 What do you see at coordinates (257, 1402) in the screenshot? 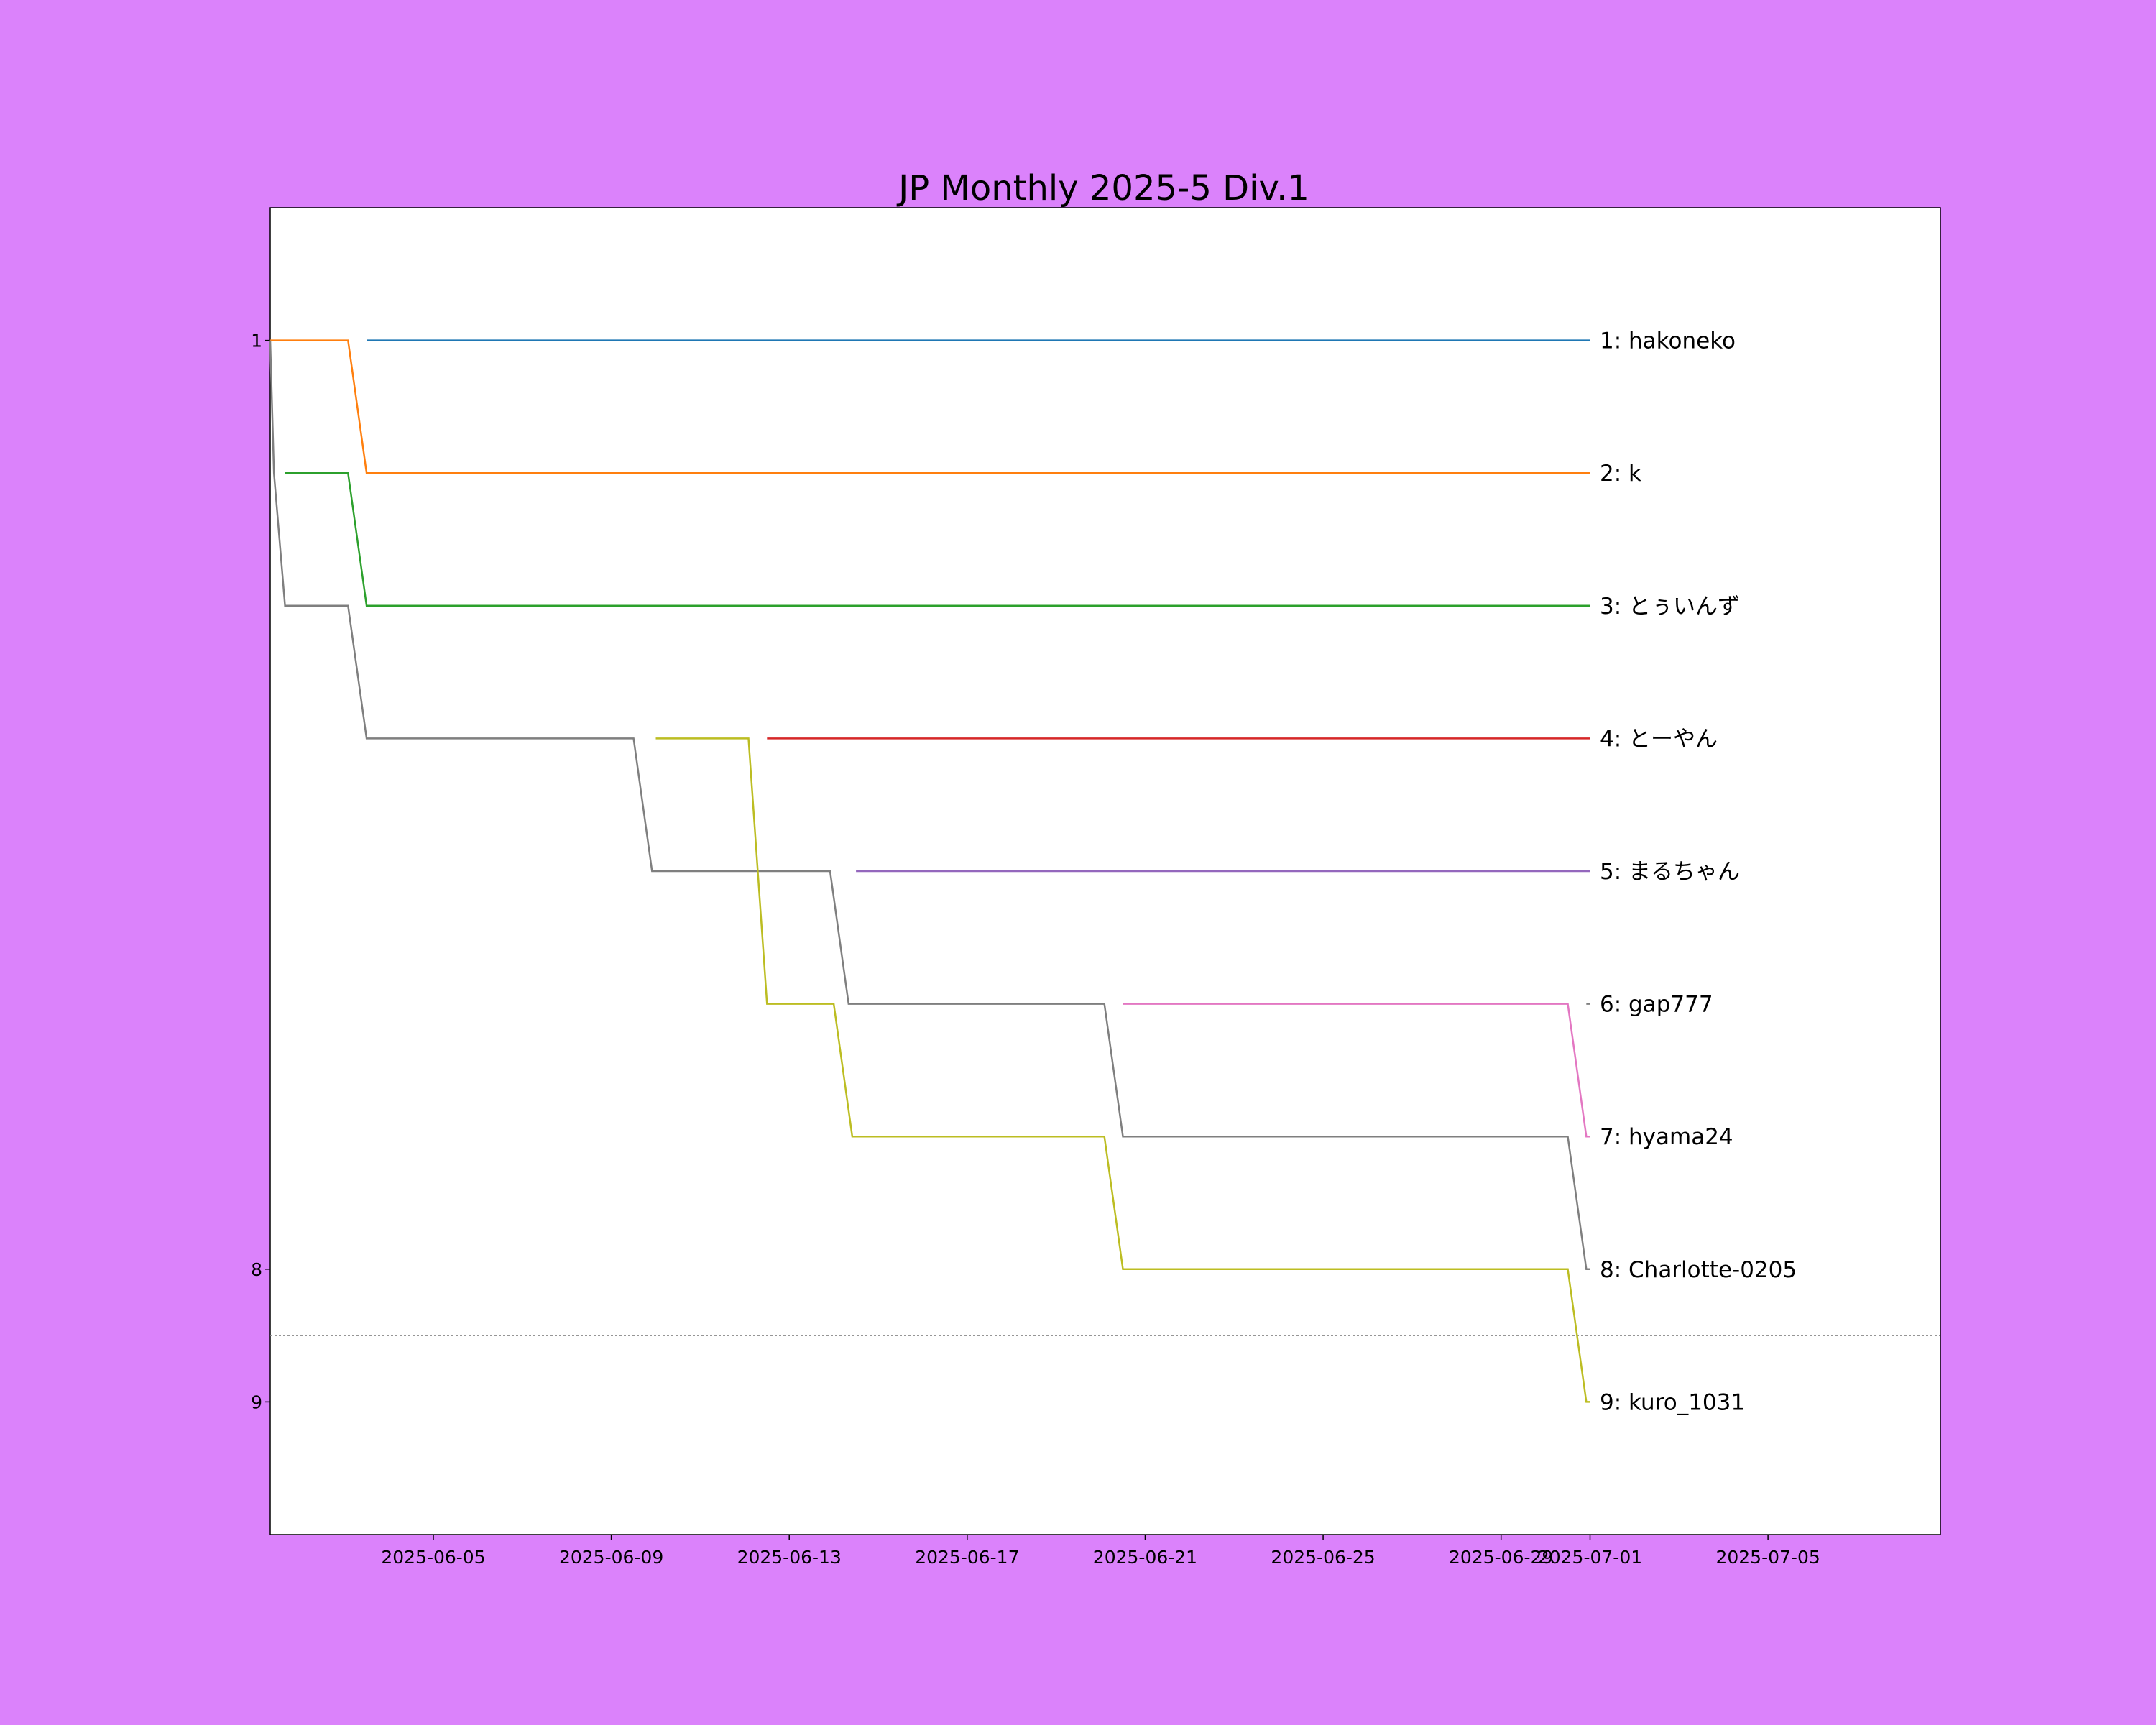
I see `y-tick-label: 9` at bounding box center [257, 1402].